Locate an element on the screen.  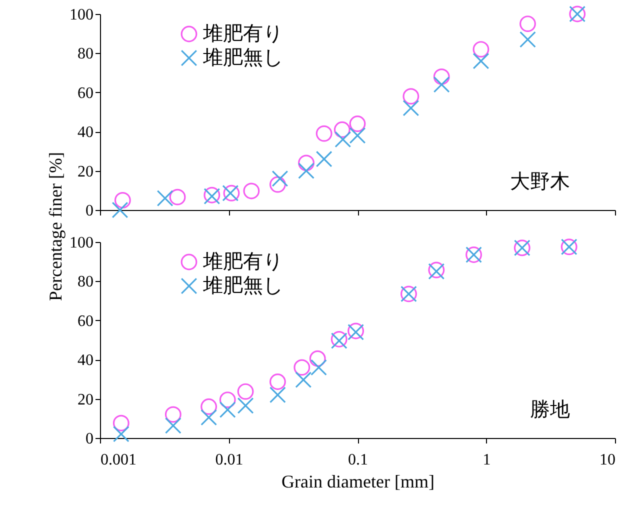
x-tick-label: 10 is located at coordinates (608, 460).